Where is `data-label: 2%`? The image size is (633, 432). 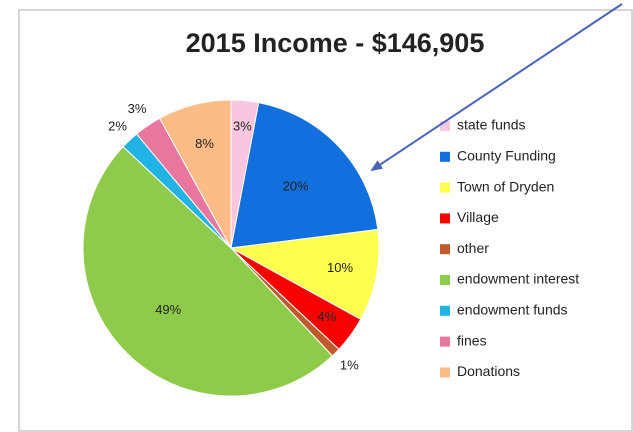 data-label: 2% is located at coordinates (117, 126).